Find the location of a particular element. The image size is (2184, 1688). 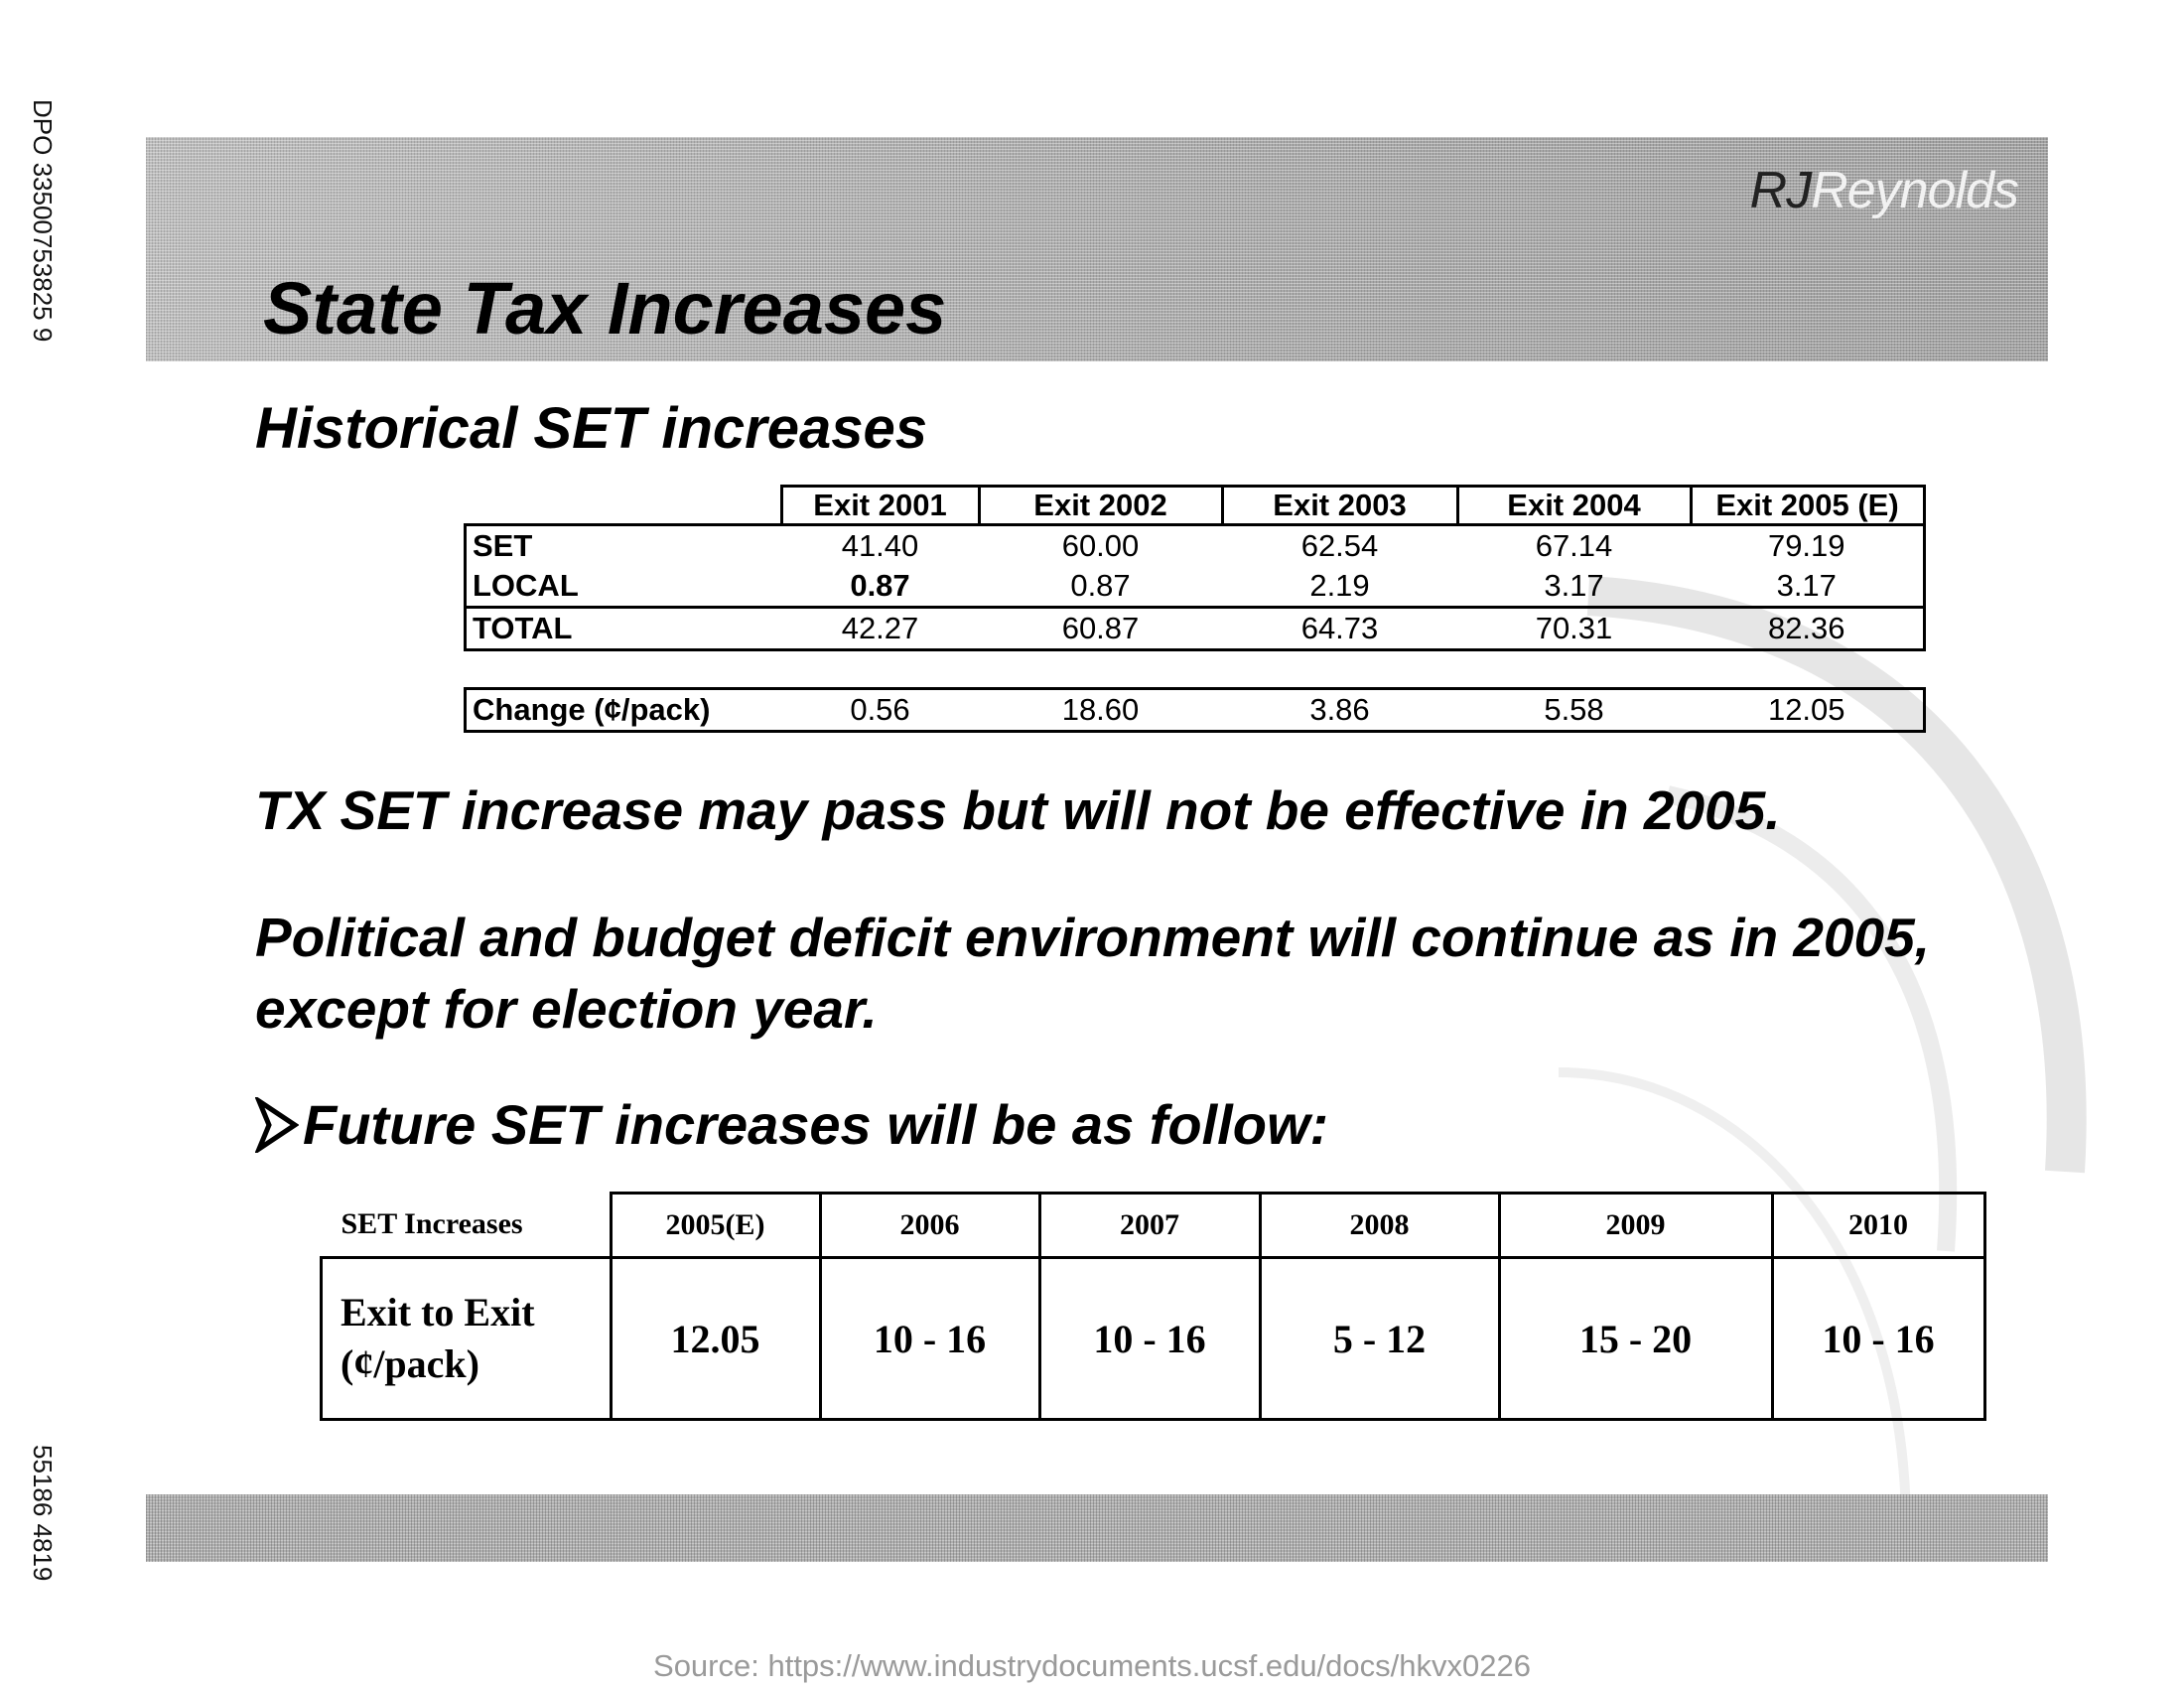

rj-reynolds-logo: RJReynolds is located at coordinates (1884, 190).